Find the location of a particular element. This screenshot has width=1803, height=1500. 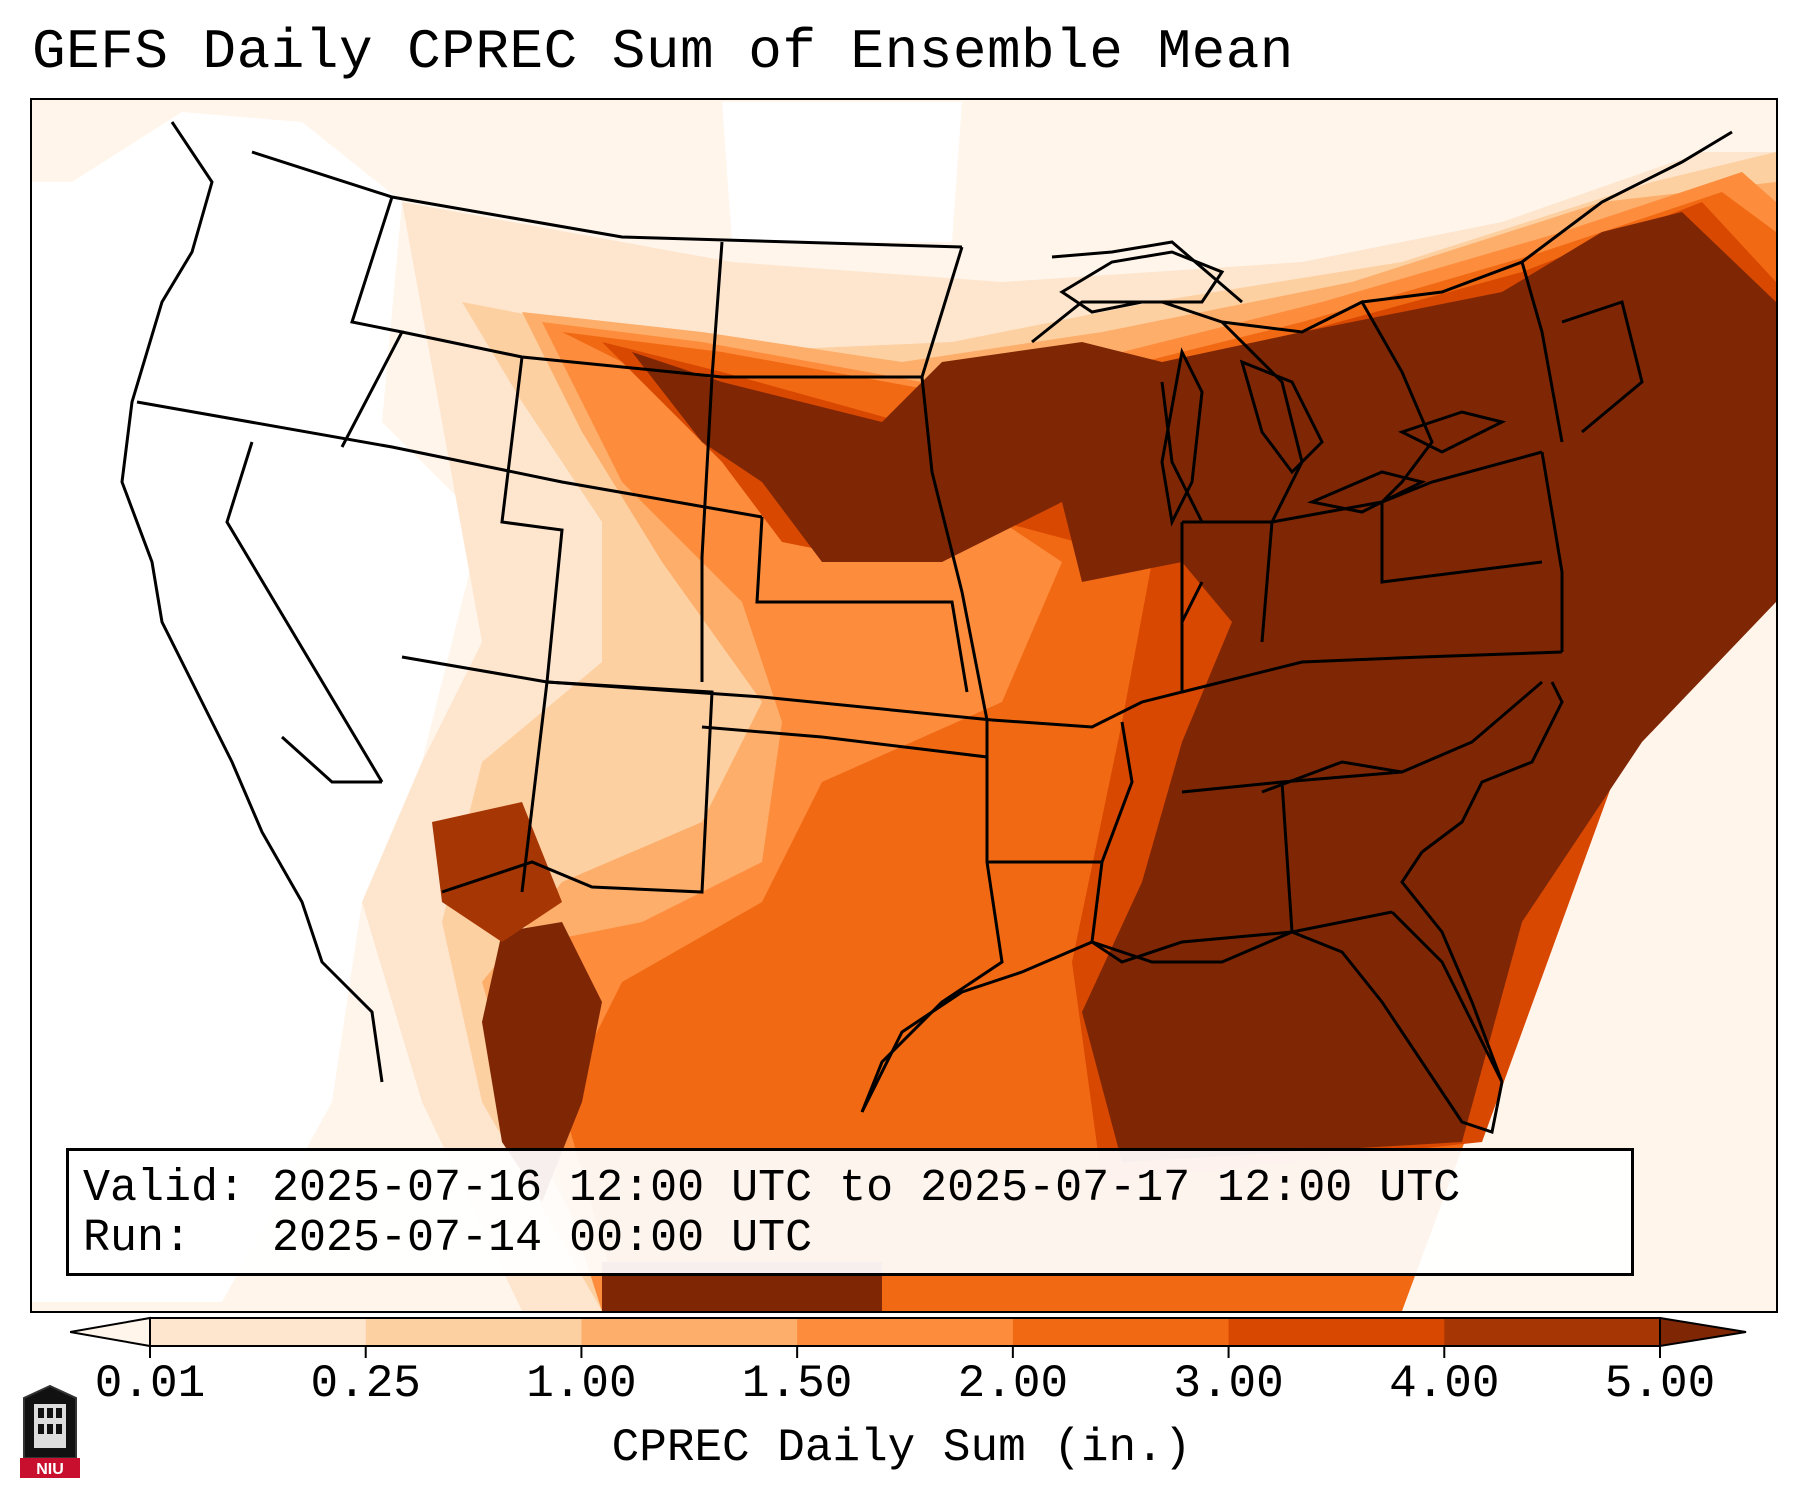

colorbar-tick-label: 5.00 is located at coordinates (1660, 1384).